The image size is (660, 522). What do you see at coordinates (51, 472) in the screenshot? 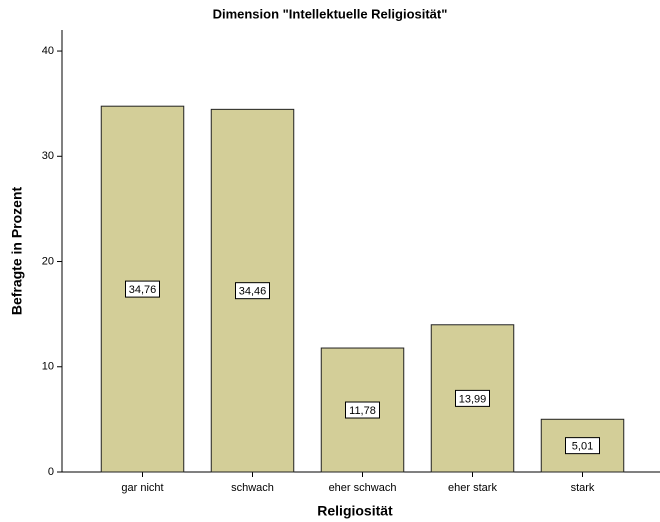
I see `y-tick-label: 0` at bounding box center [51, 472].